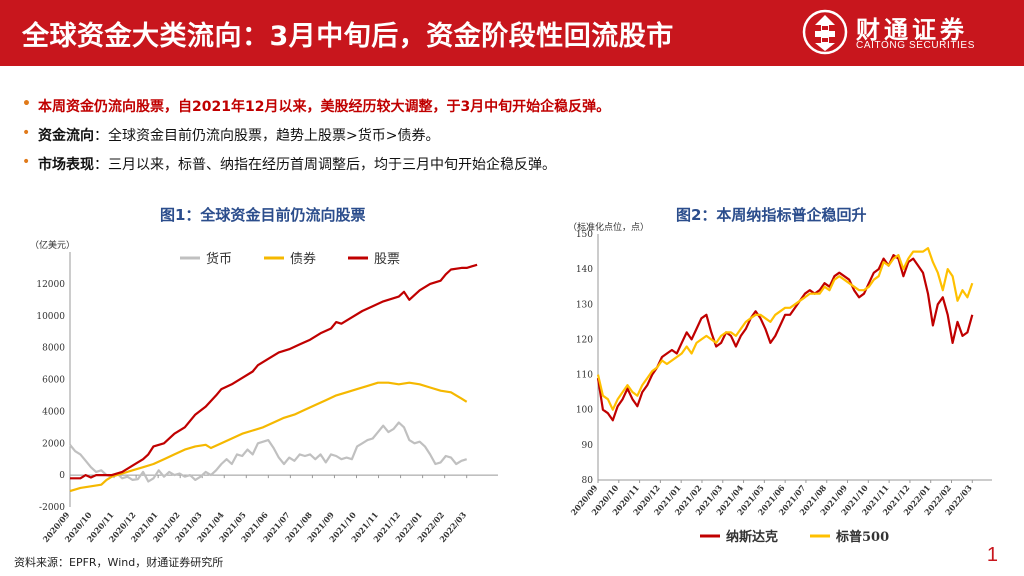 The image size is (1024, 576). Describe the element at coordinates (50, 285) in the screenshot. I see `y-tick-label: 12000` at that location.